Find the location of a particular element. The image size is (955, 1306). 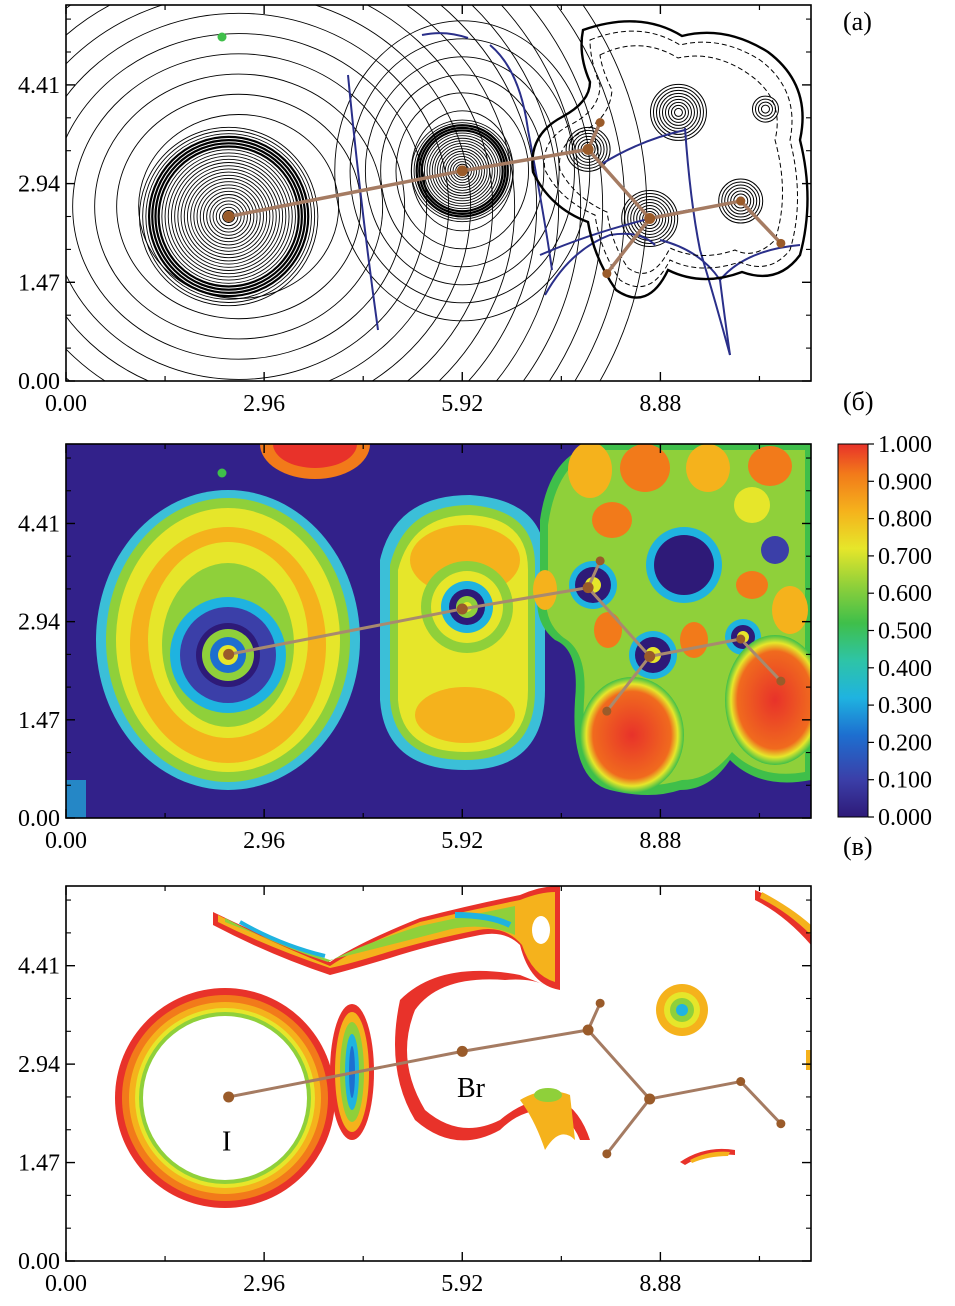

y-tick-label: 4.41 is located at coordinates (39, 86).